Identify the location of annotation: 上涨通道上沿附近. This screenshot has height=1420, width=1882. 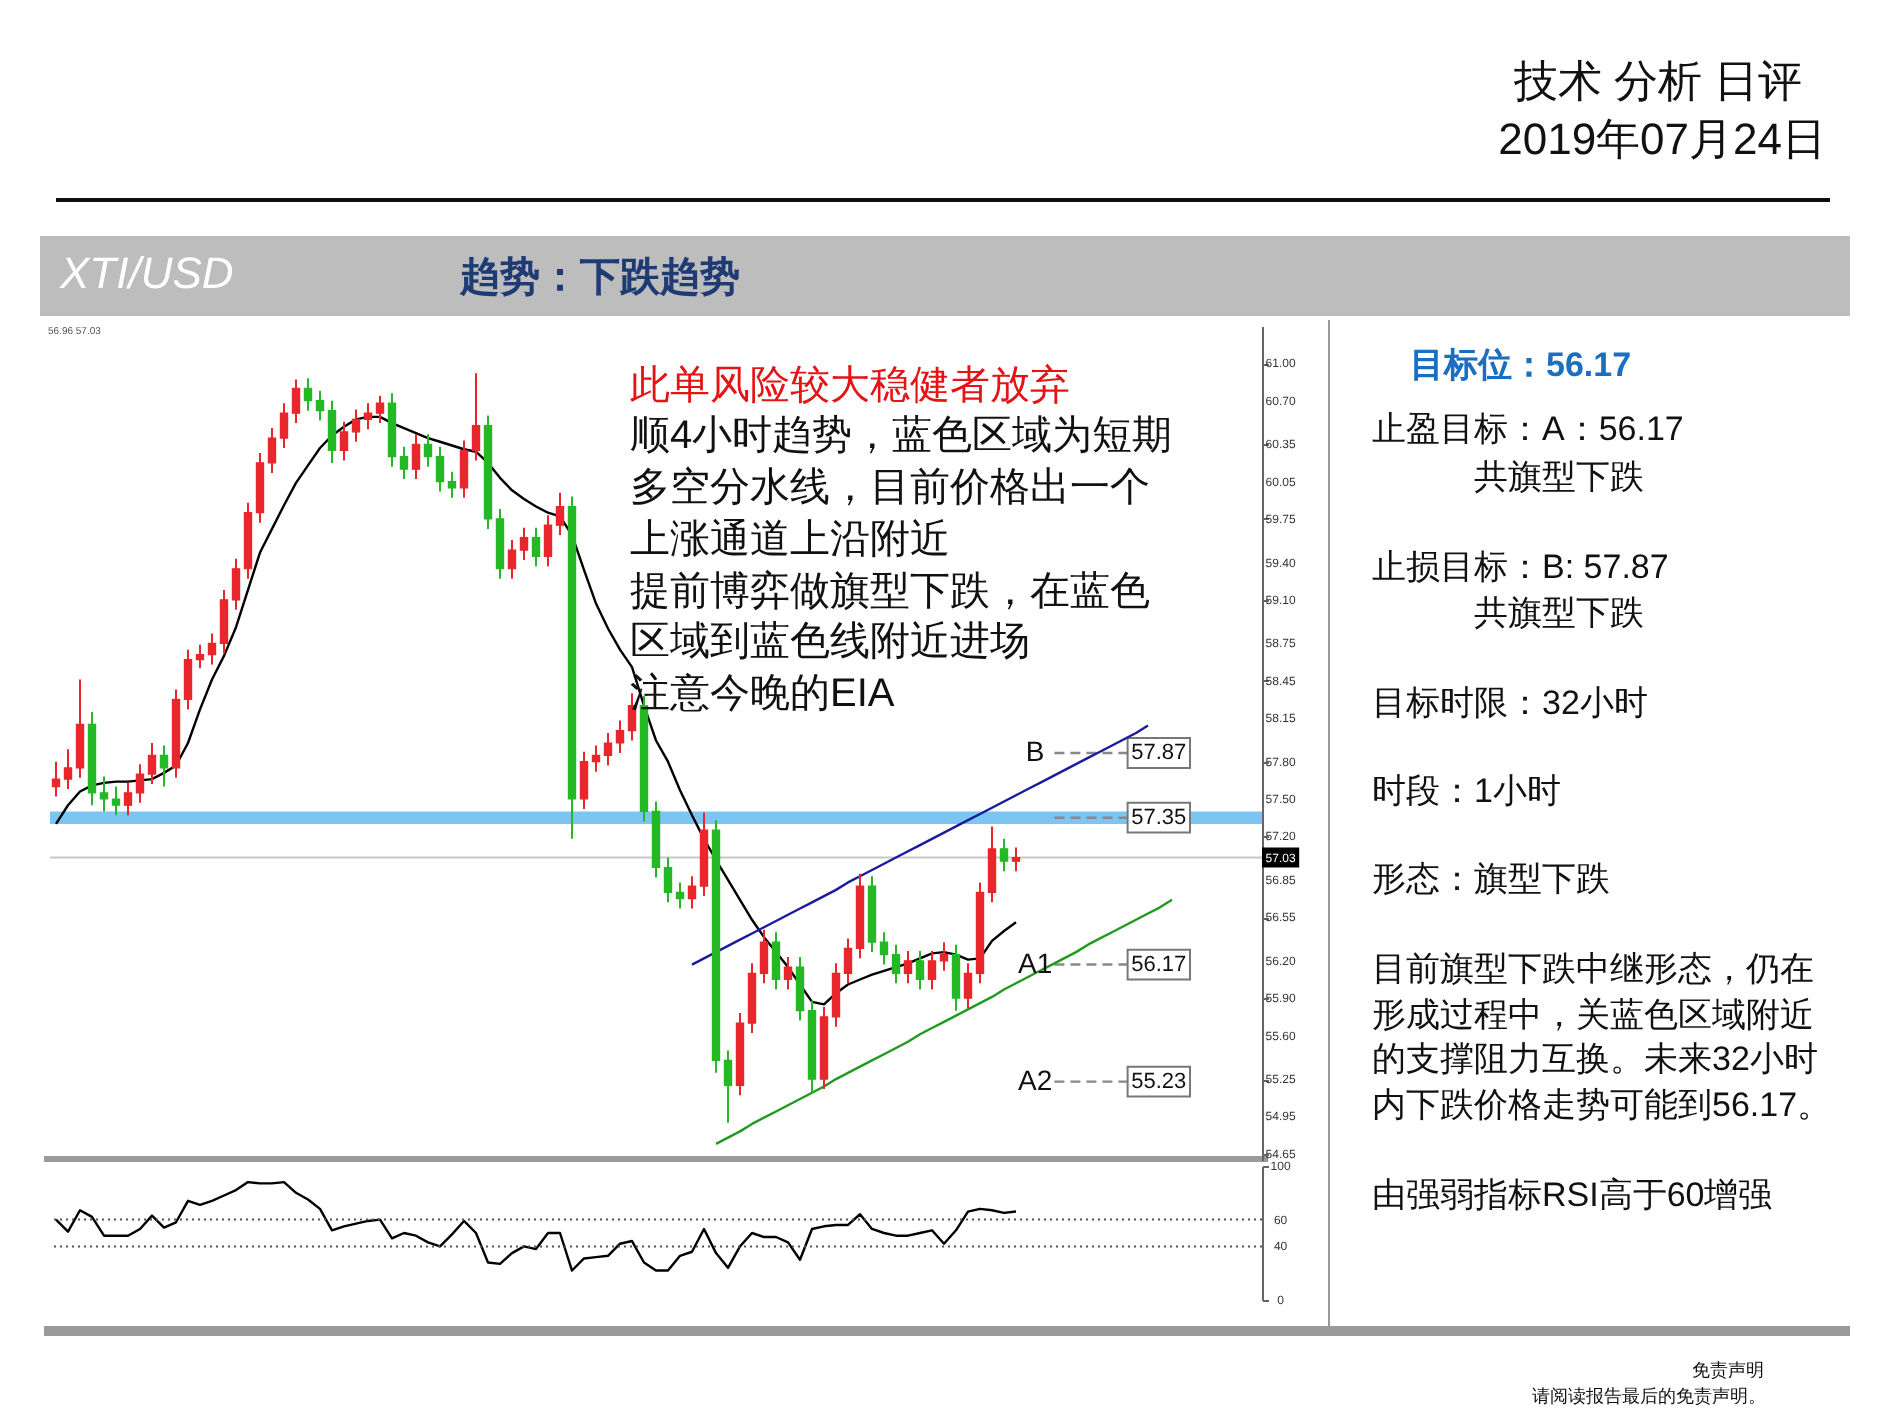
(790, 541).